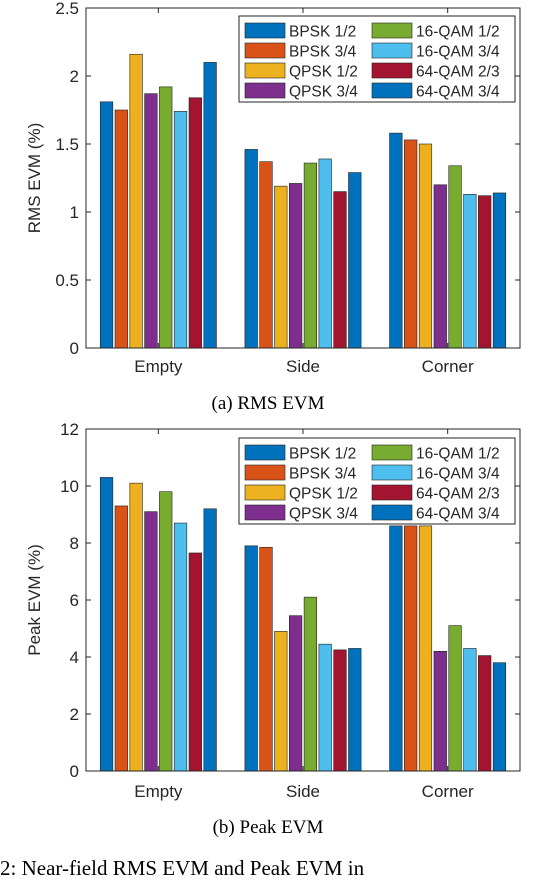 This screenshot has width=536, height=881. I want to click on y-tick-label: 1.5, so click(67, 144).